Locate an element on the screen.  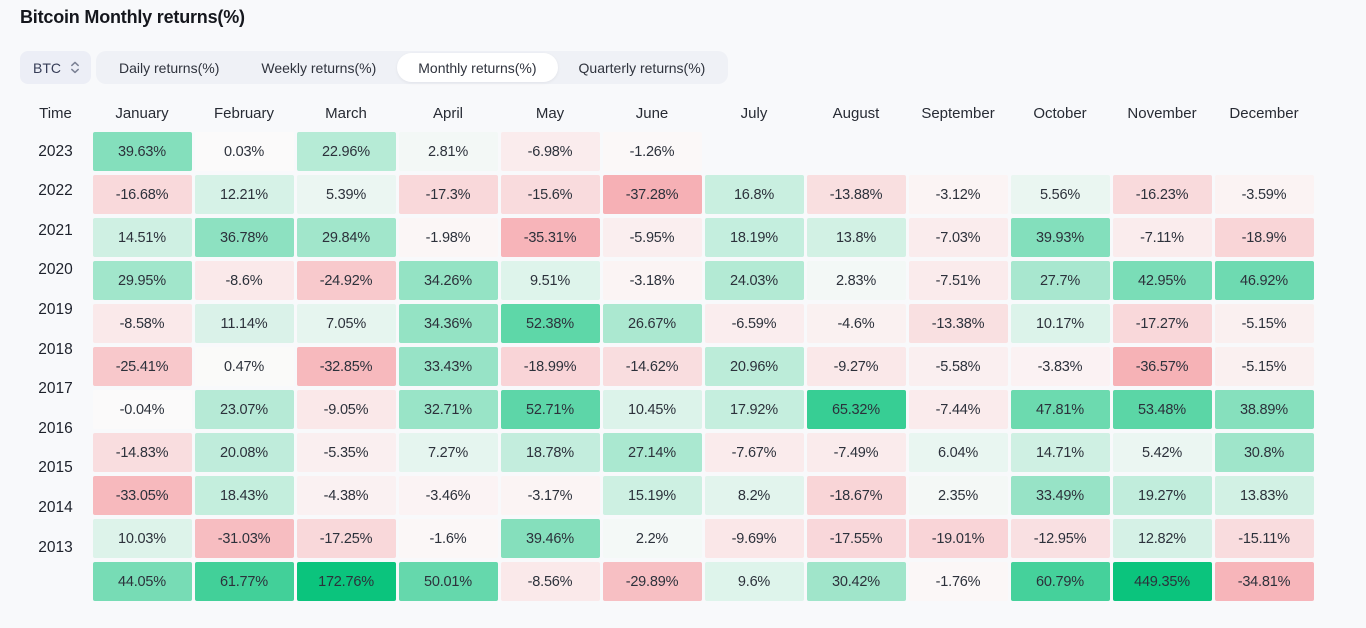
heatmap-cell: -32.85% is located at coordinates (346, 366).